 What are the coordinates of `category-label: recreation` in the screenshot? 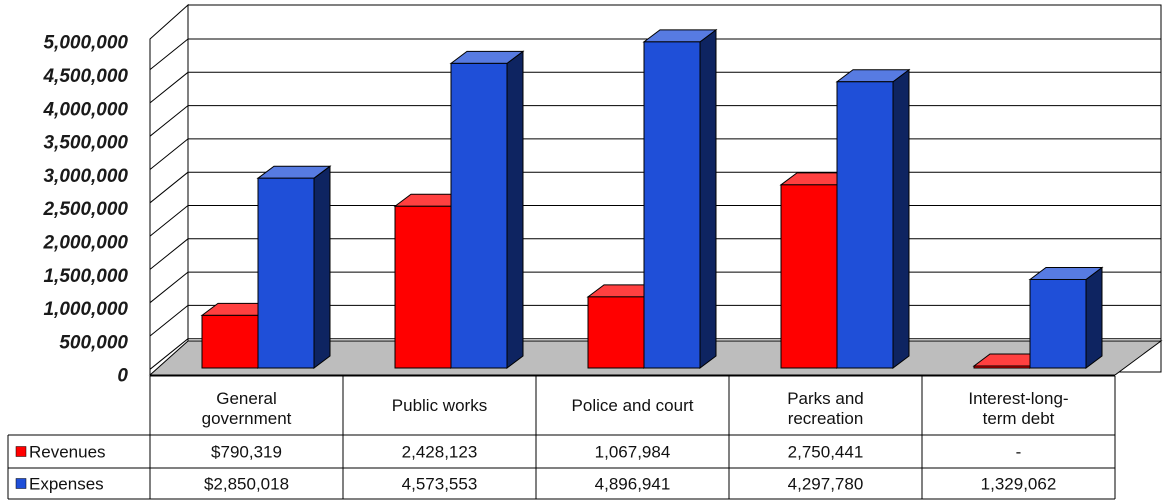 It's located at (826, 418).